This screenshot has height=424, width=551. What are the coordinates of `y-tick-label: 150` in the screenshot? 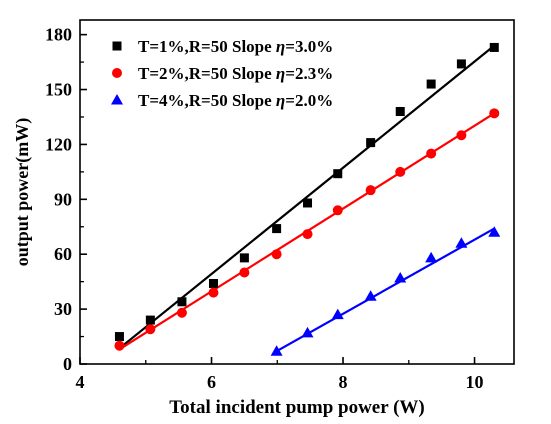 It's located at (58, 90).